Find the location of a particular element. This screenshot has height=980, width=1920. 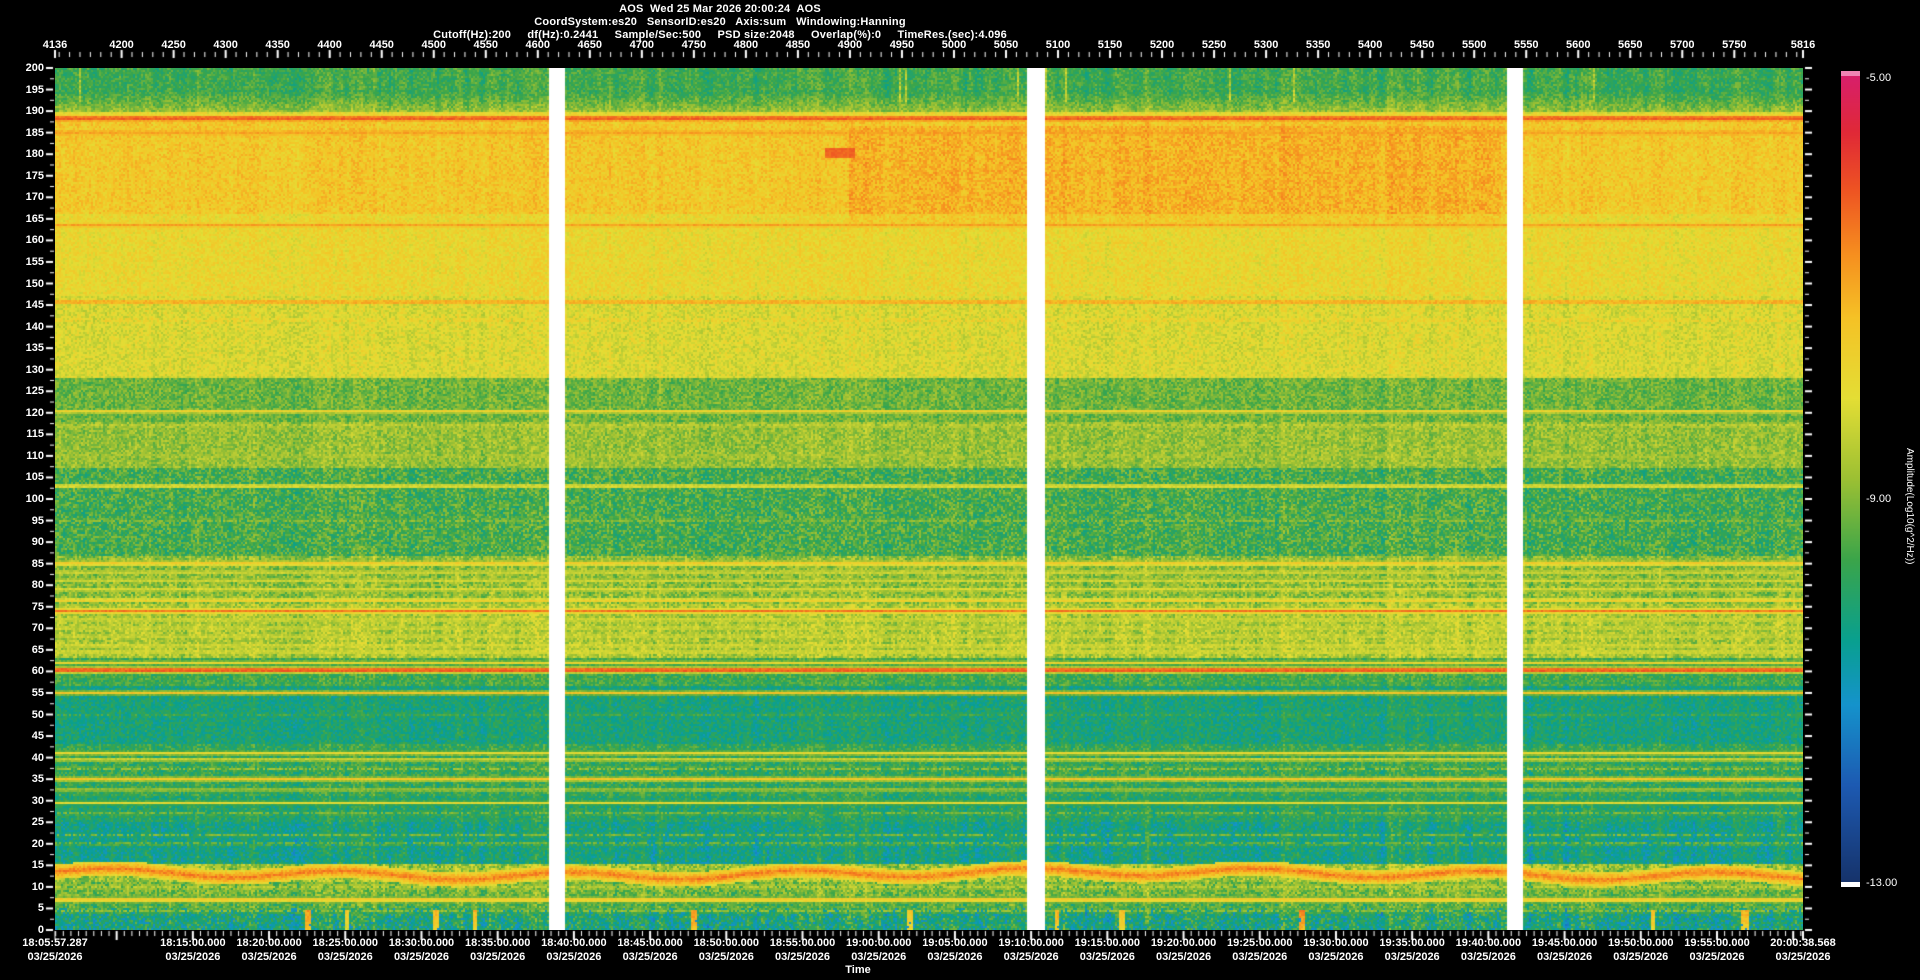

time-label: 18:35:00.000 is located at coordinates (497, 943).